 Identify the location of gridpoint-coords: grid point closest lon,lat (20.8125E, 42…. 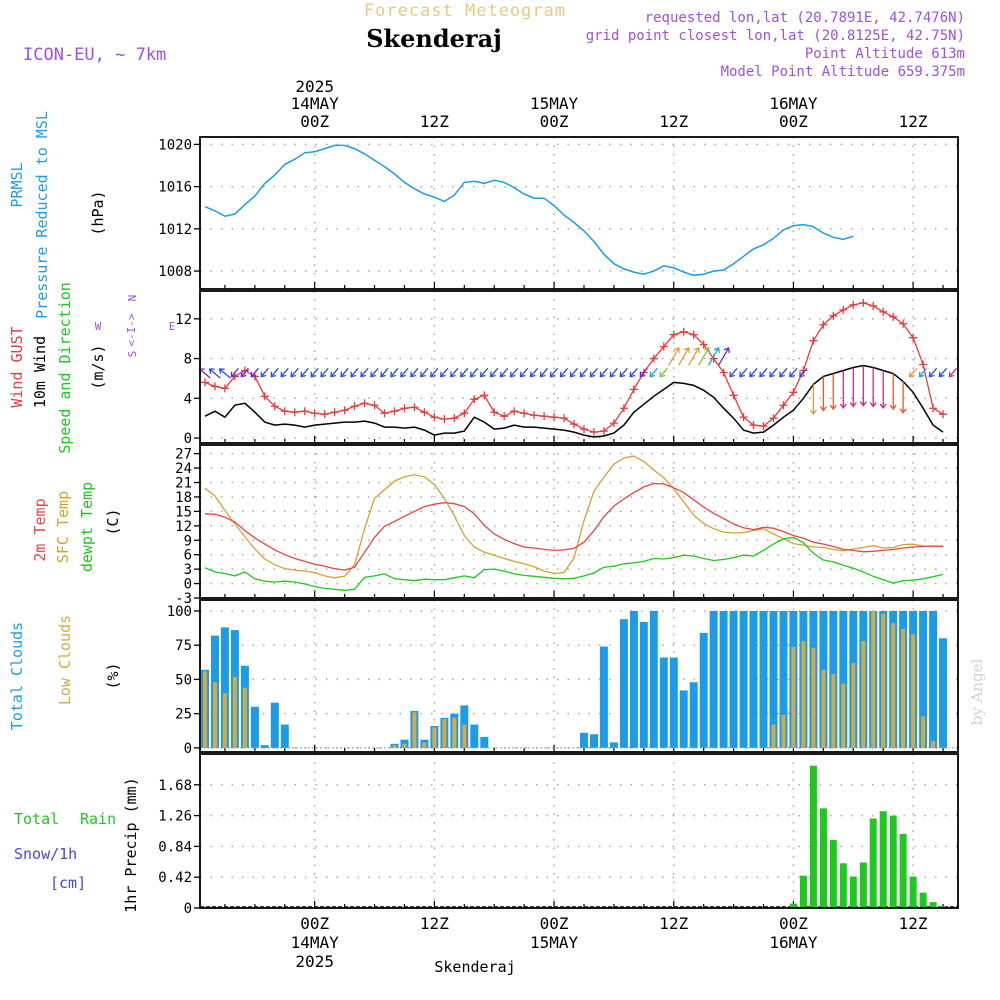
(775, 36).